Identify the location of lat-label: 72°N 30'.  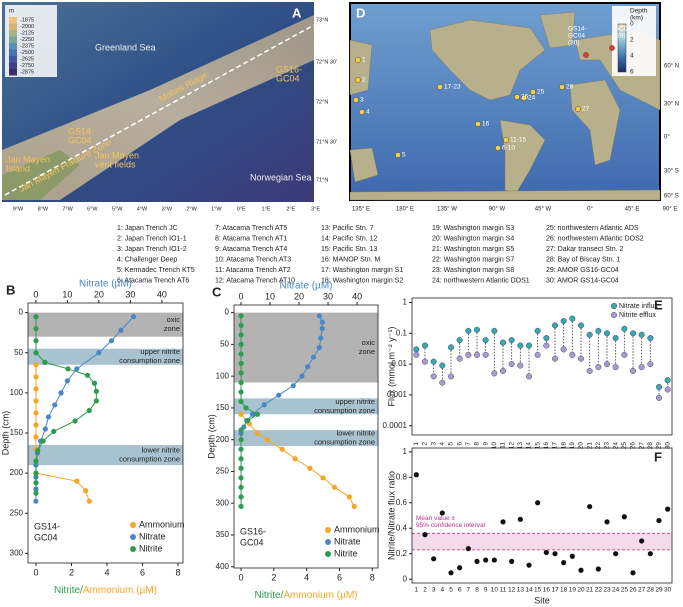
(326, 62).